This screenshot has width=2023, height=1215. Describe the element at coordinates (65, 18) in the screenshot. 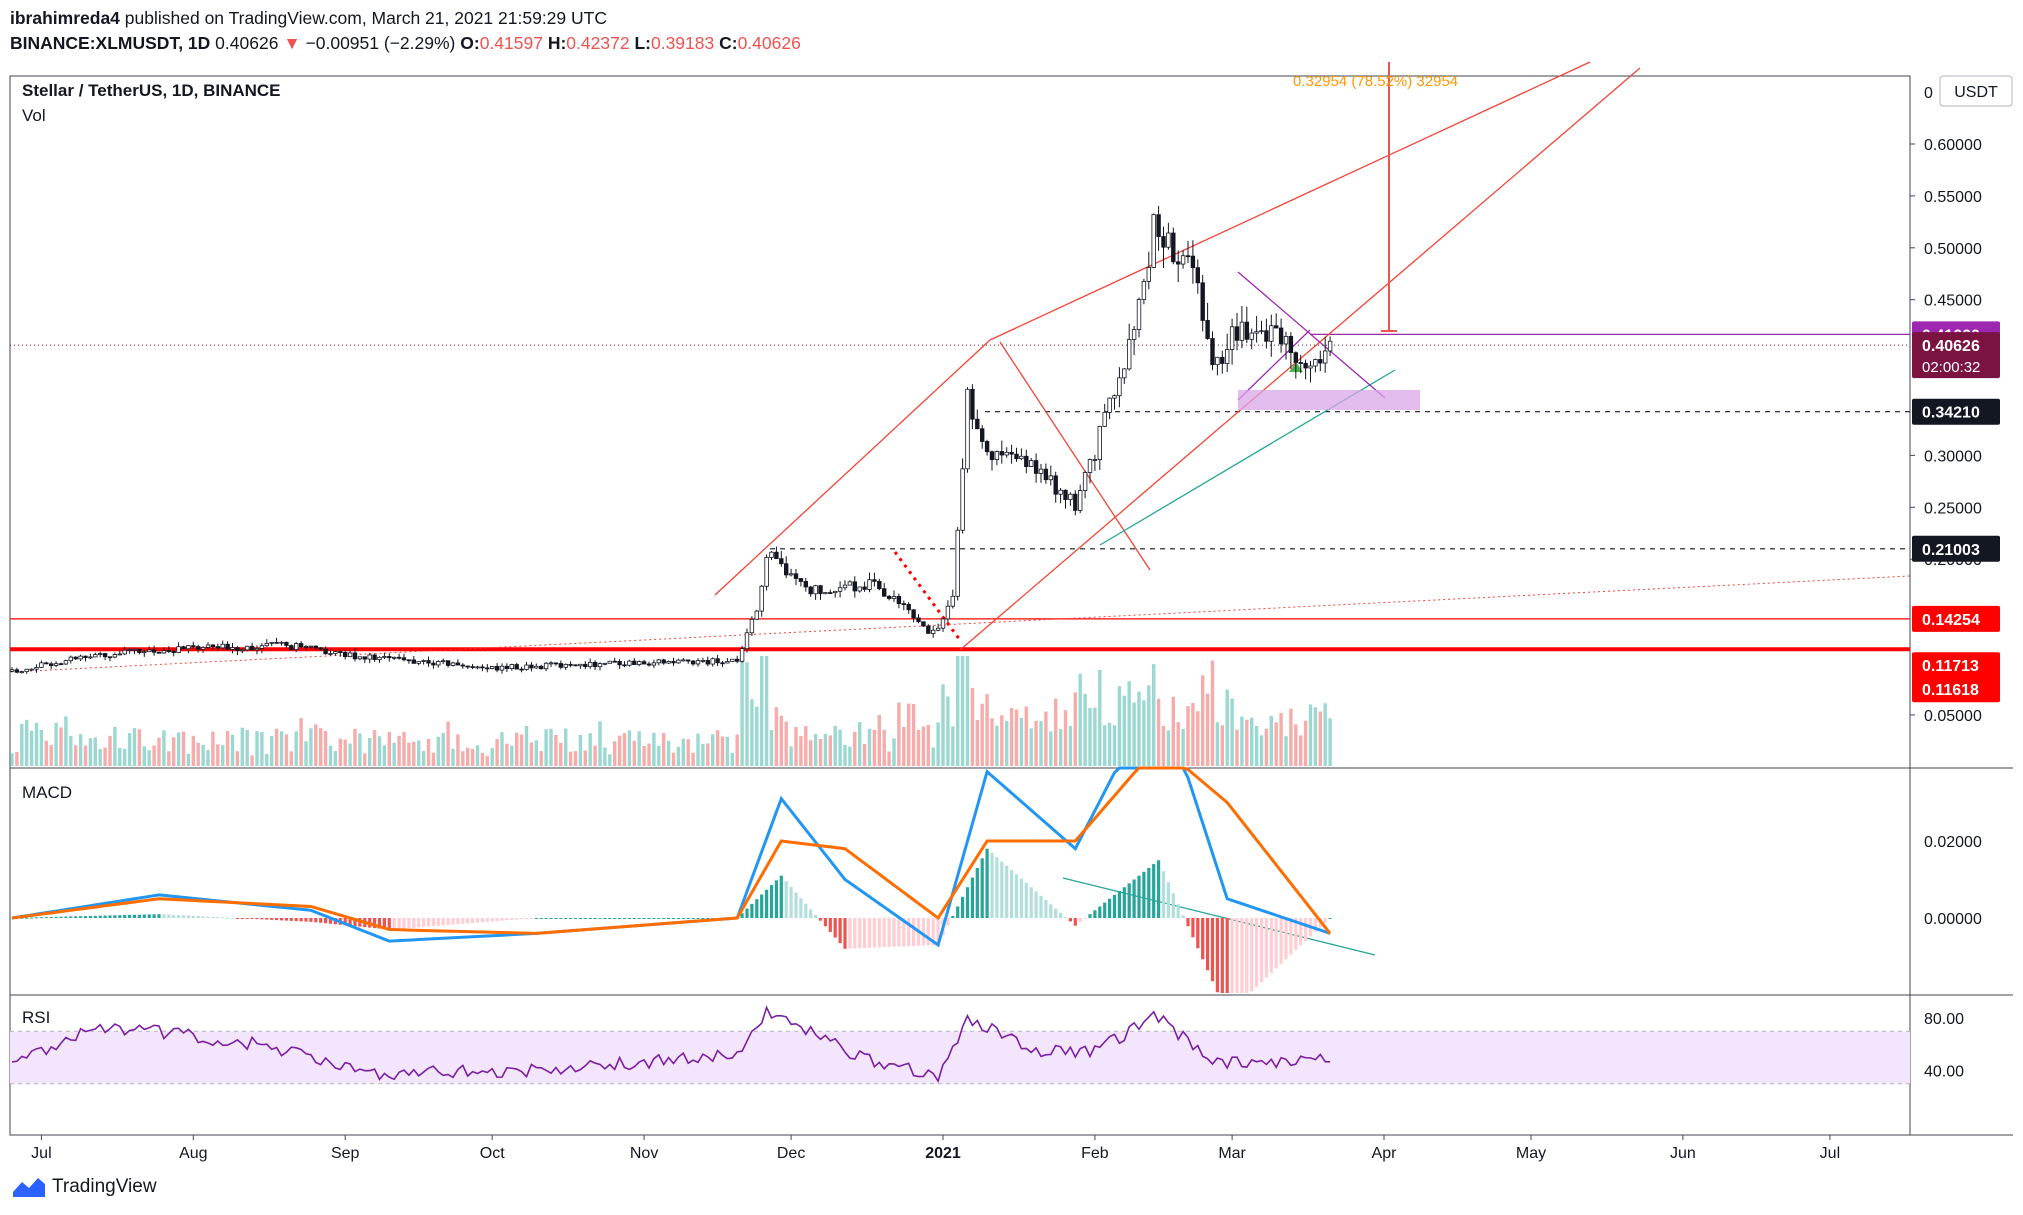

I see `author-name: ibrahimreda4` at that location.